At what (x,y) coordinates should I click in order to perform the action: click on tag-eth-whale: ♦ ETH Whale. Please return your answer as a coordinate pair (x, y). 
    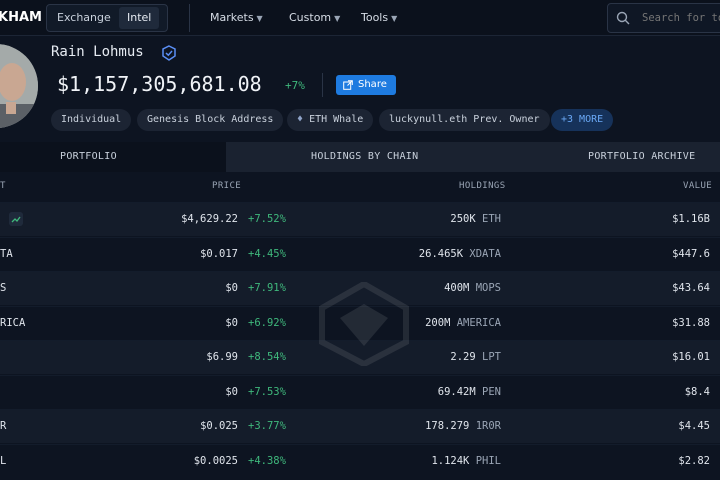
    Looking at the image, I should click on (330, 120).